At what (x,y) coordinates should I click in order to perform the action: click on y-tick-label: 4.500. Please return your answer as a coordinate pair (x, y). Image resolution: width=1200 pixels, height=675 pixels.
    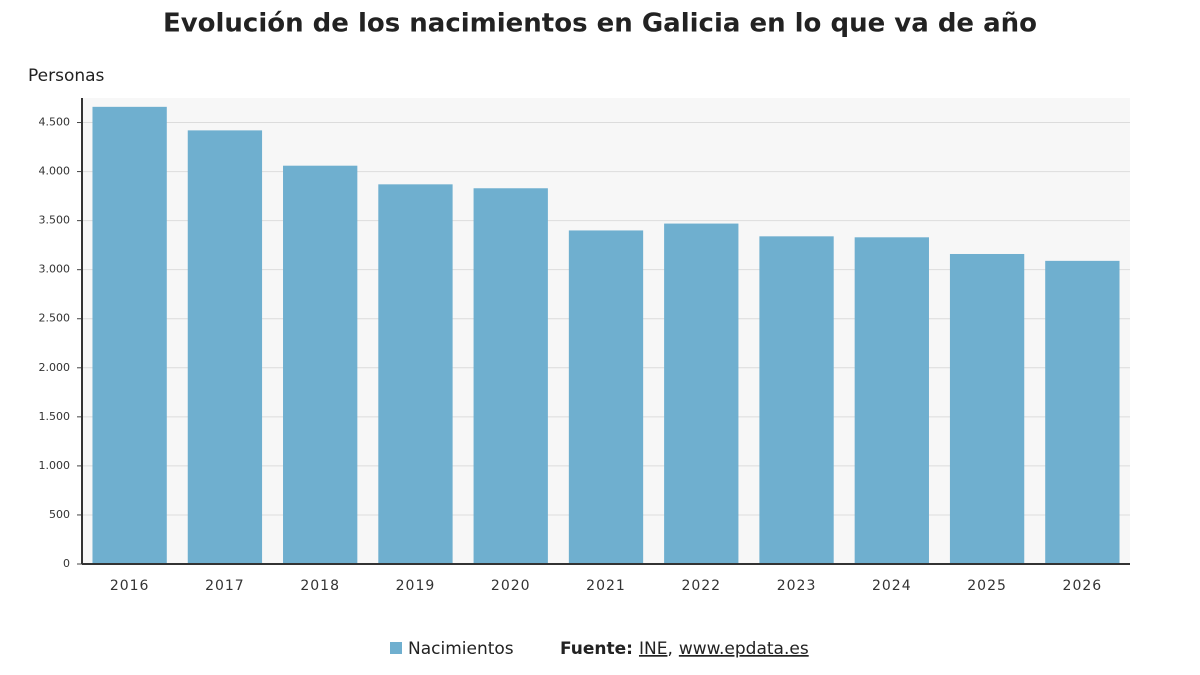
    Looking at the image, I should click on (55, 122).